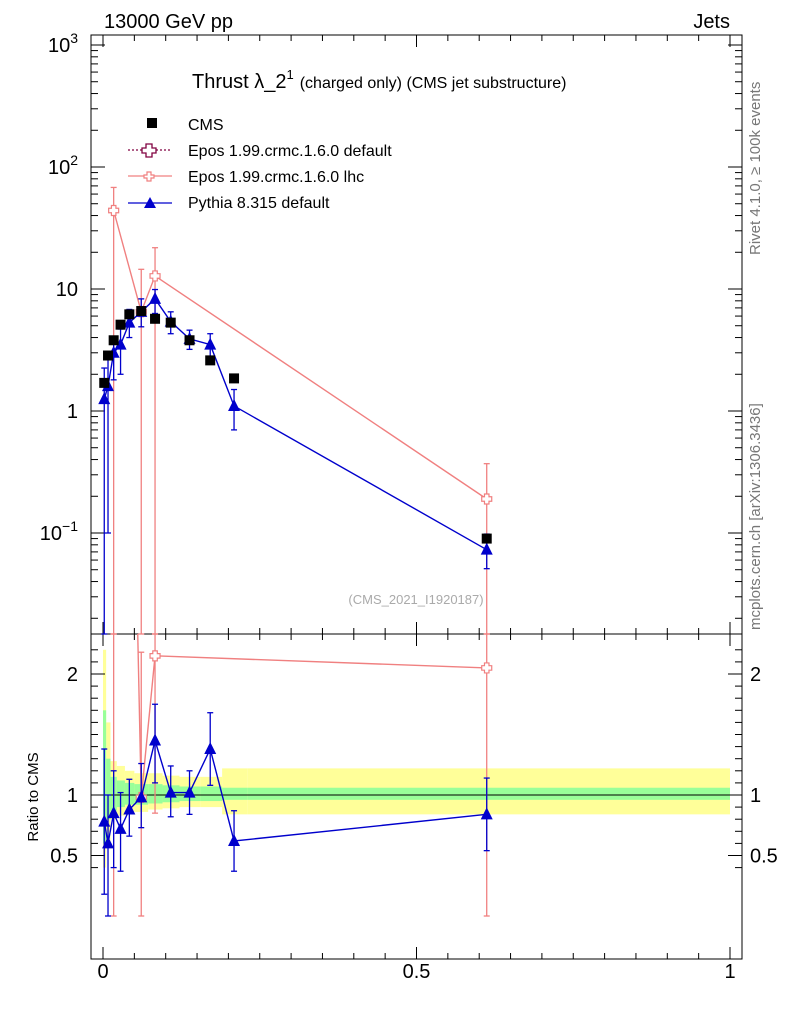 This screenshot has height=1024, width=786. Describe the element at coordinates (259, 203) in the screenshot. I see `legend-label-pythia: Pythia 8.315 default` at that location.